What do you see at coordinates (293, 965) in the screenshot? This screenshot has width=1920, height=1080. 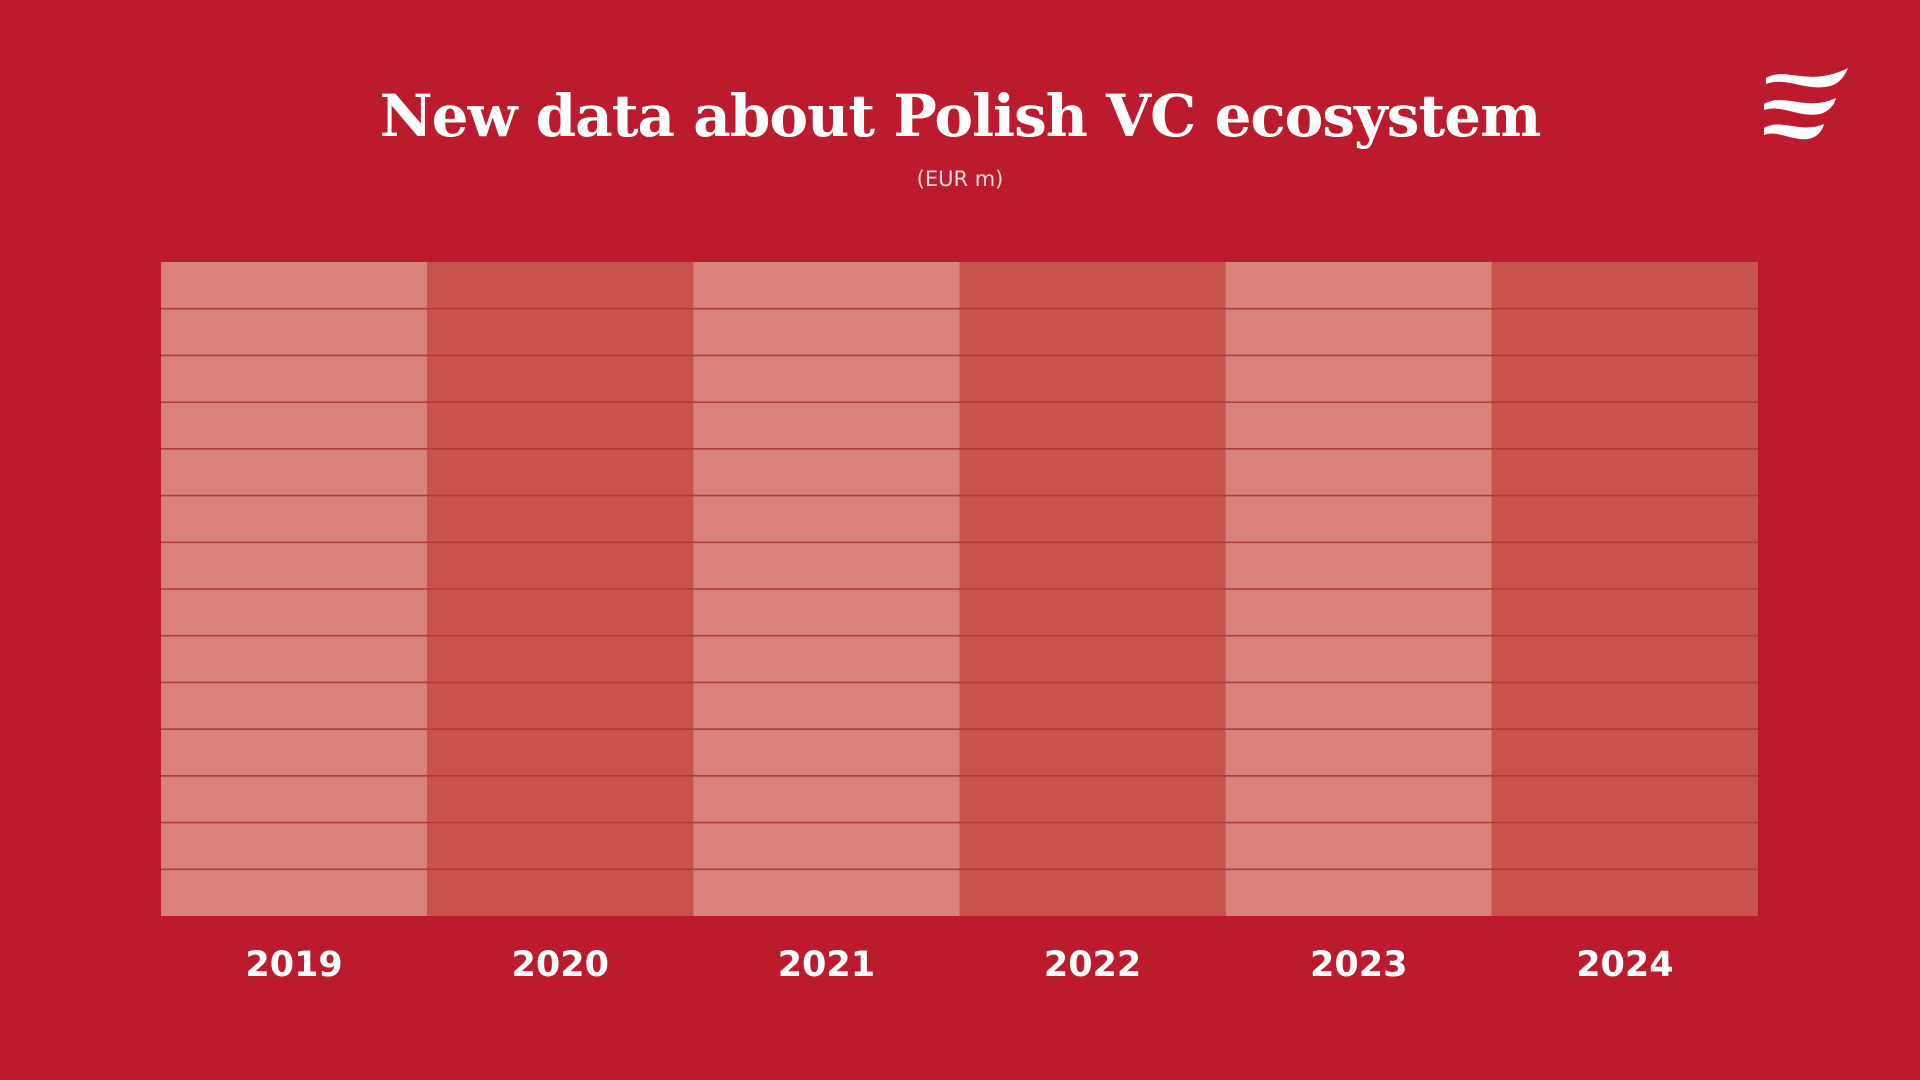 I see `x-tick-label: 2019` at bounding box center [293, 965].